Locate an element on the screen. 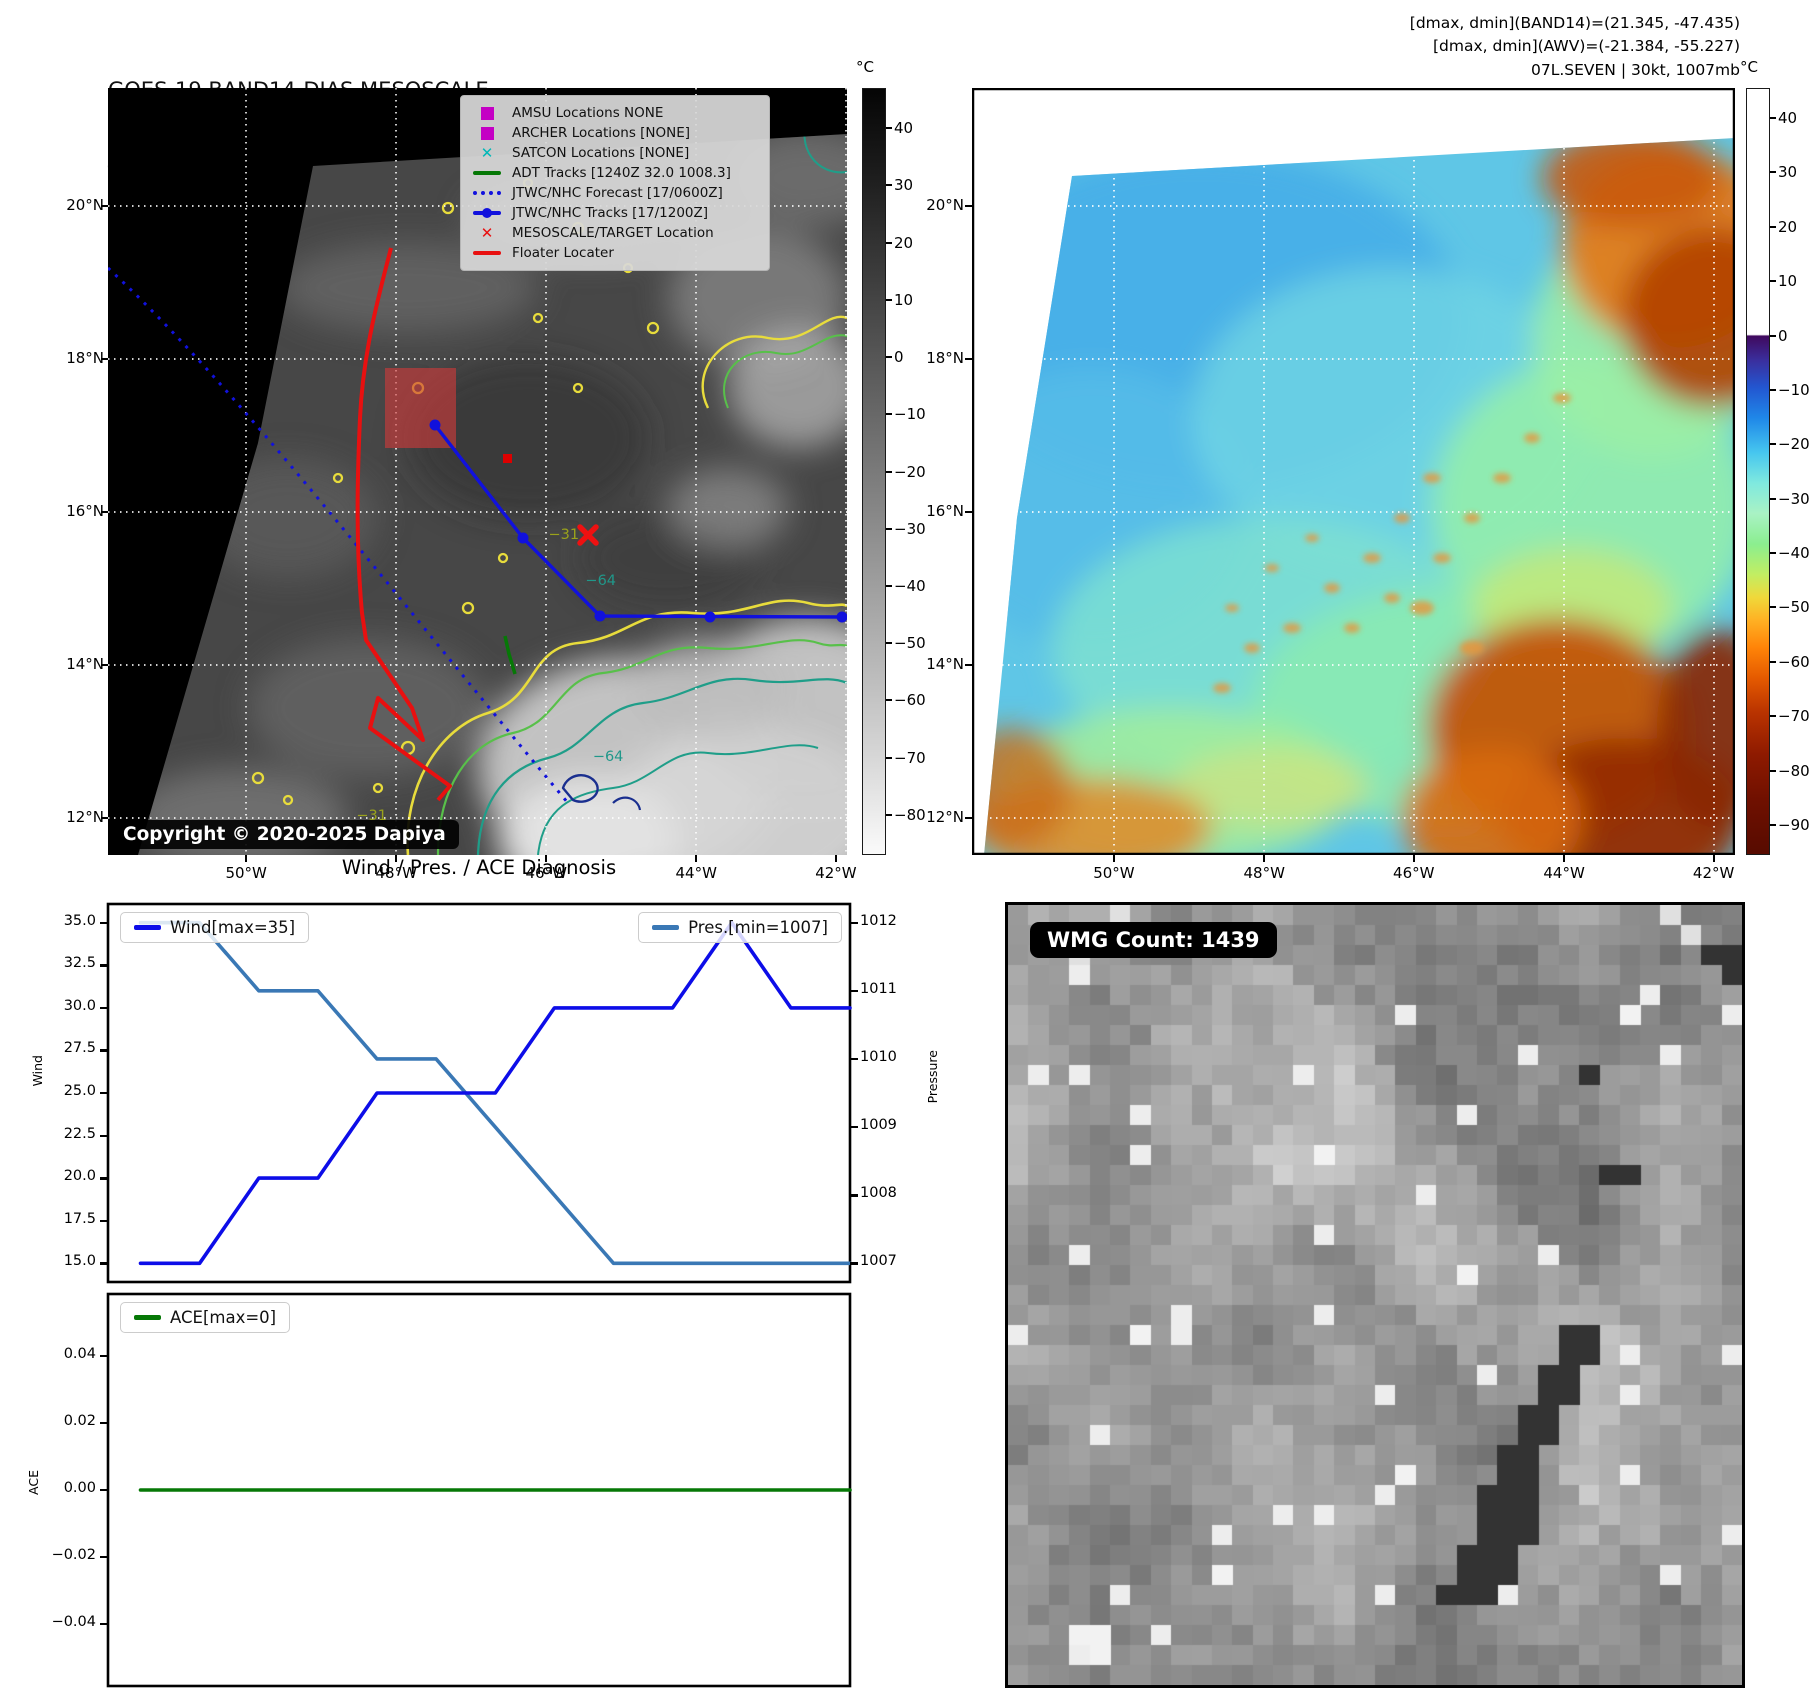  band14-colorbar-tick: −70 is located at coordinates (910, 757).